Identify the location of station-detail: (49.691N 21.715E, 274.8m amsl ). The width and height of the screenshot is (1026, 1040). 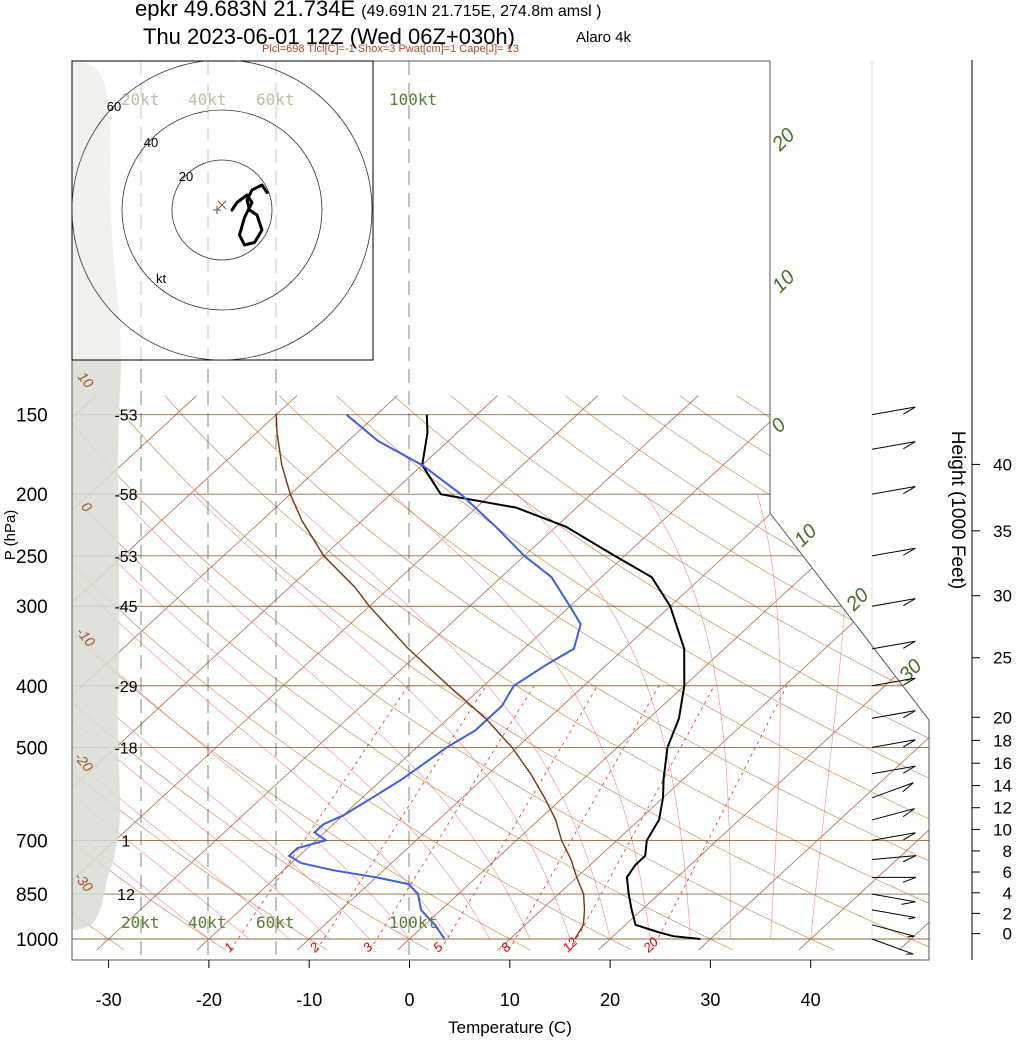
(481, 11).